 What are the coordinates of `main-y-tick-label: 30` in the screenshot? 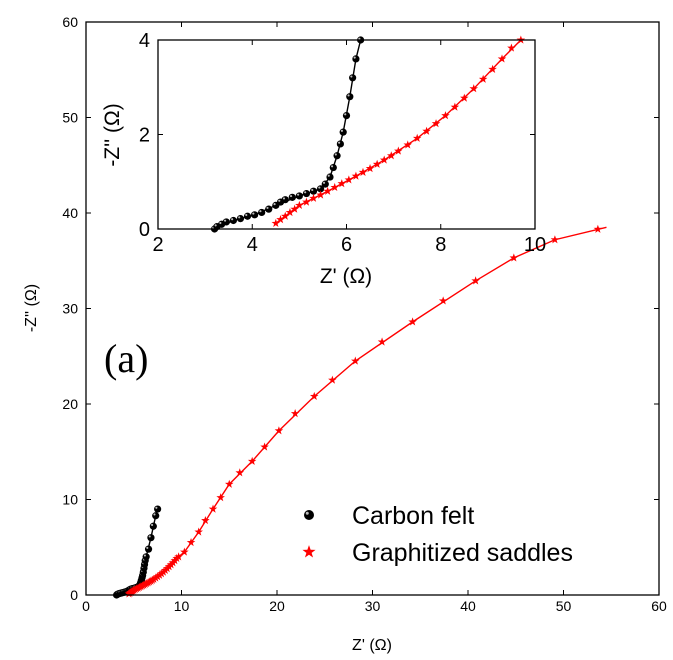 It's located at (70, 309).